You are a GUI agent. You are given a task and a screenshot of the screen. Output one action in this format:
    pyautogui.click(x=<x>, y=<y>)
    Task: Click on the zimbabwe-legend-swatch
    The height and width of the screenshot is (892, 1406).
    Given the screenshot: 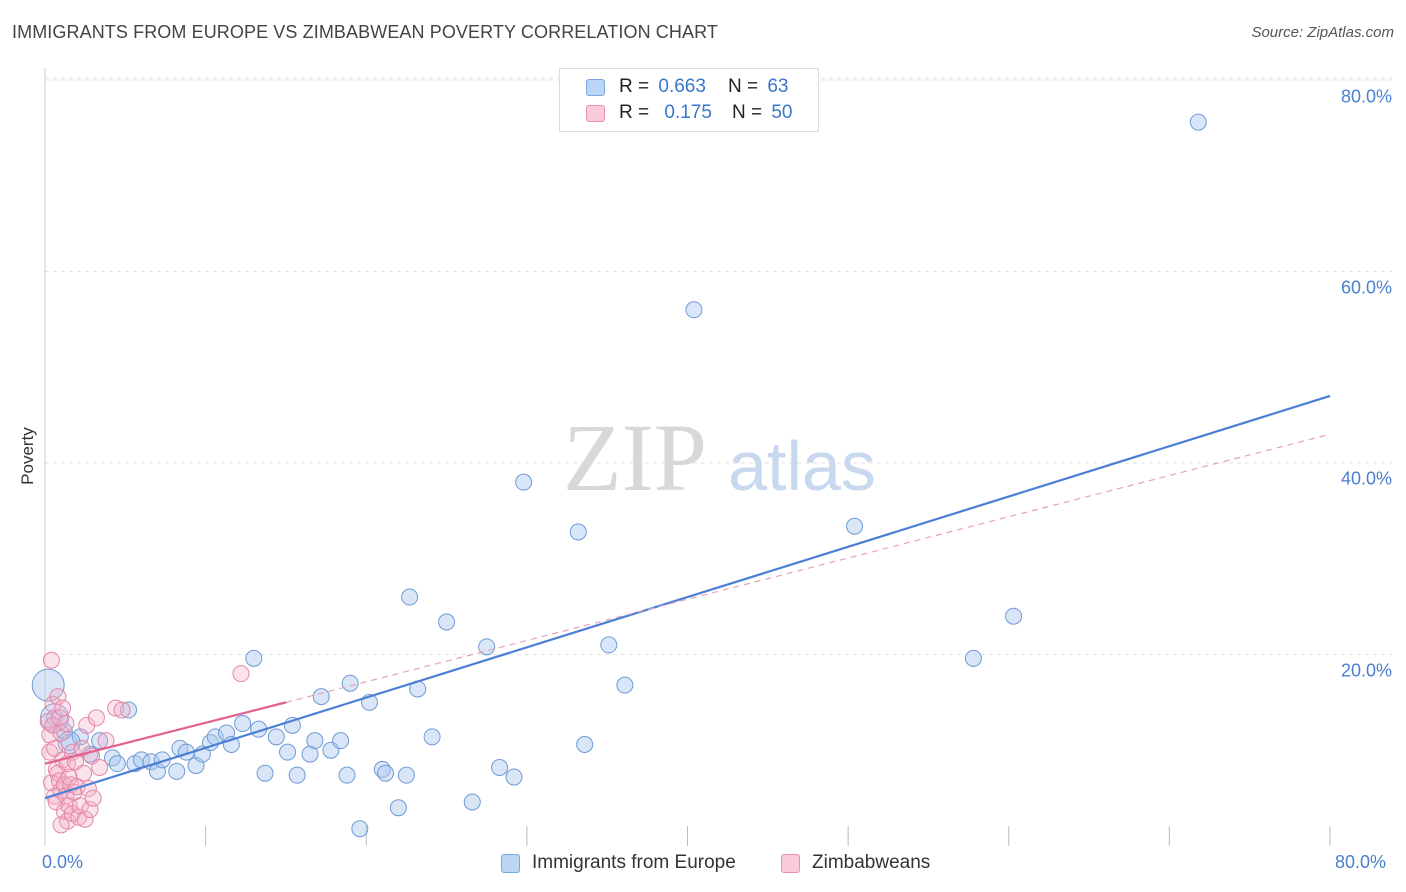 What is the action you would take?
    pyautogui.click(x=790, y=863)
    